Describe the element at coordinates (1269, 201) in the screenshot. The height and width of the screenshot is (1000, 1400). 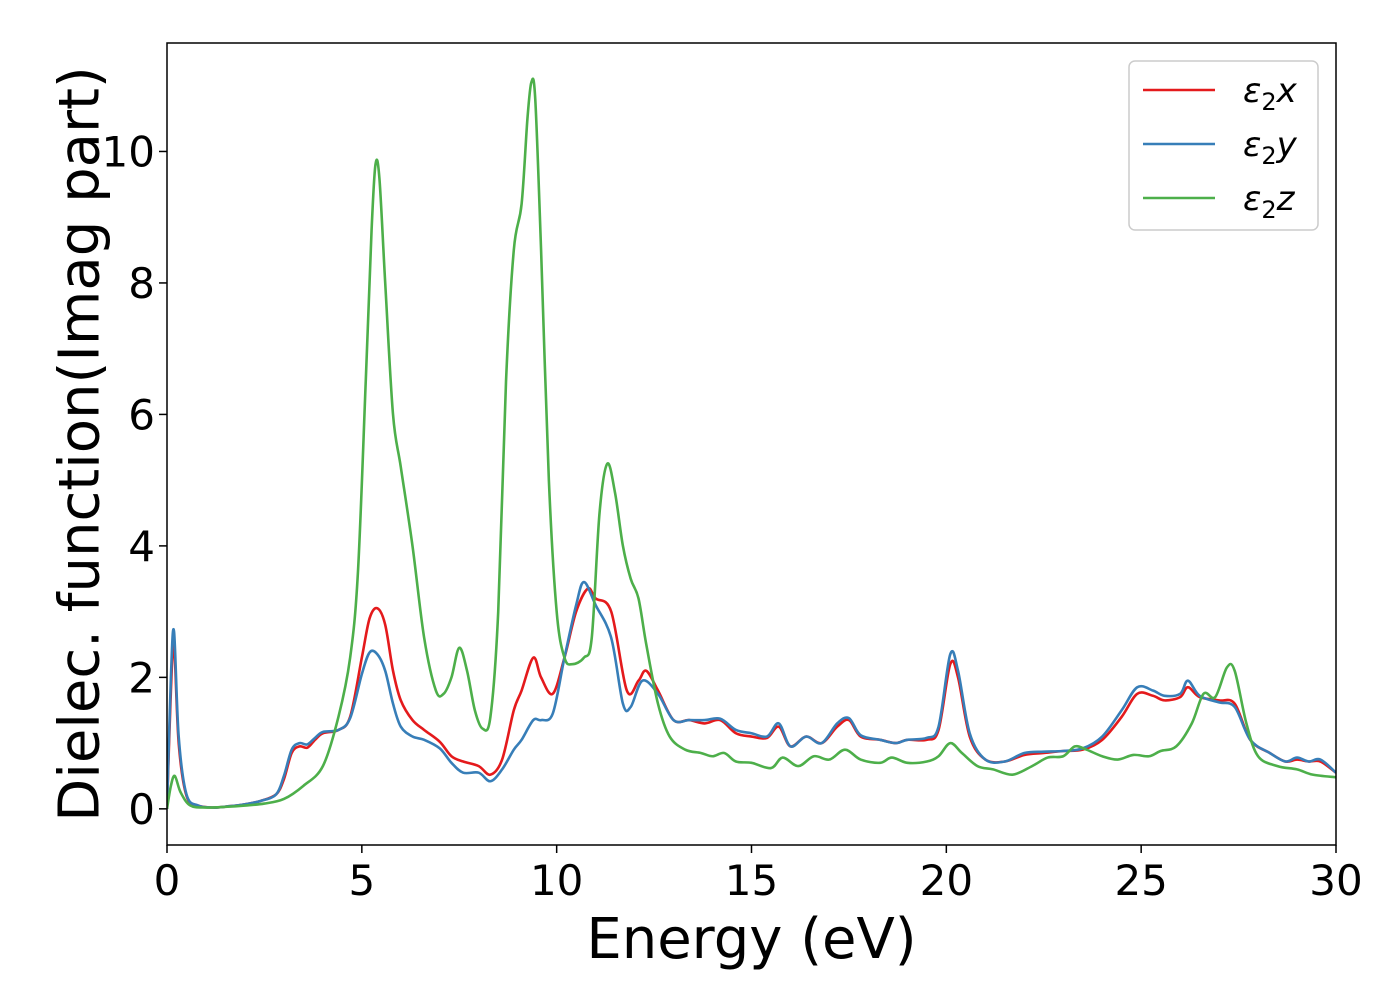
I see `legend-label: ε2z` at that location.